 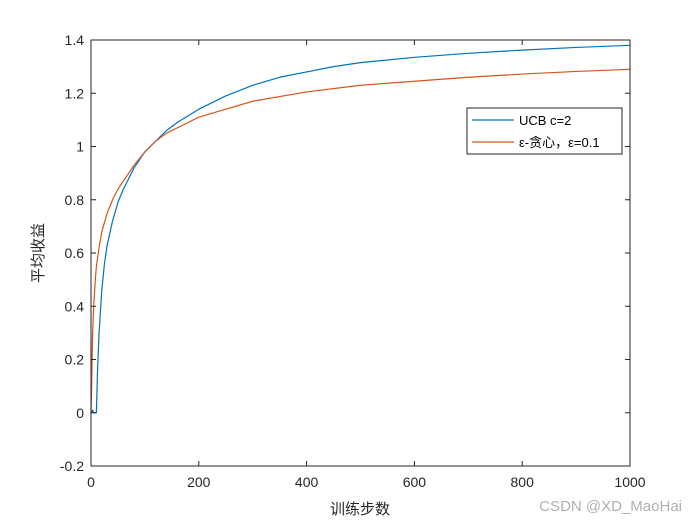 What do you see at coordinates (199, 482) in the screenshot?
I see `x-tick-label: 200` at bounding box center [199, 482].